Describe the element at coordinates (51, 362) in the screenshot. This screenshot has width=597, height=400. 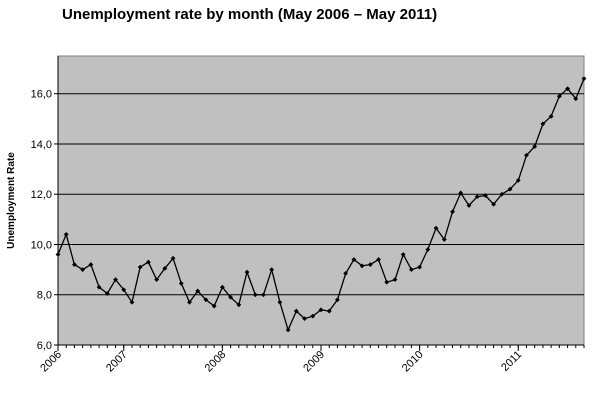
I see `x-tick-label: 2006` at that location.